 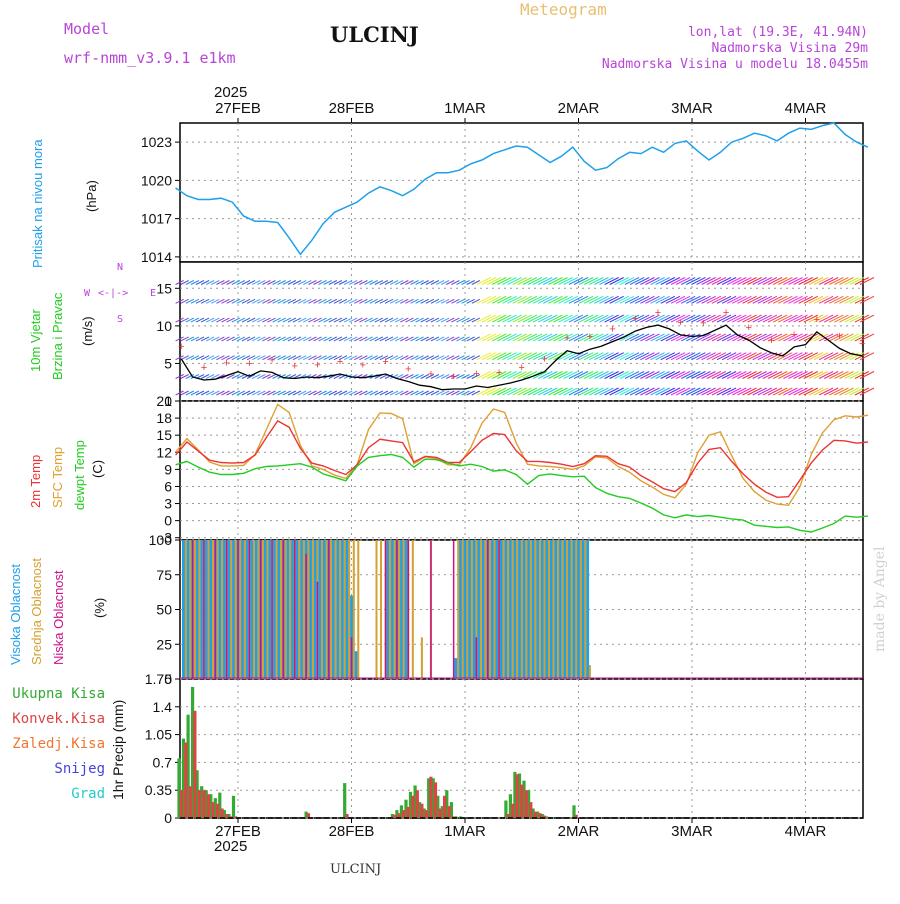 What do you see at coordinates (156, 180) in the screenshot?
I see `pressure-ytick-label: 1020` at bounding box center [156, 180].